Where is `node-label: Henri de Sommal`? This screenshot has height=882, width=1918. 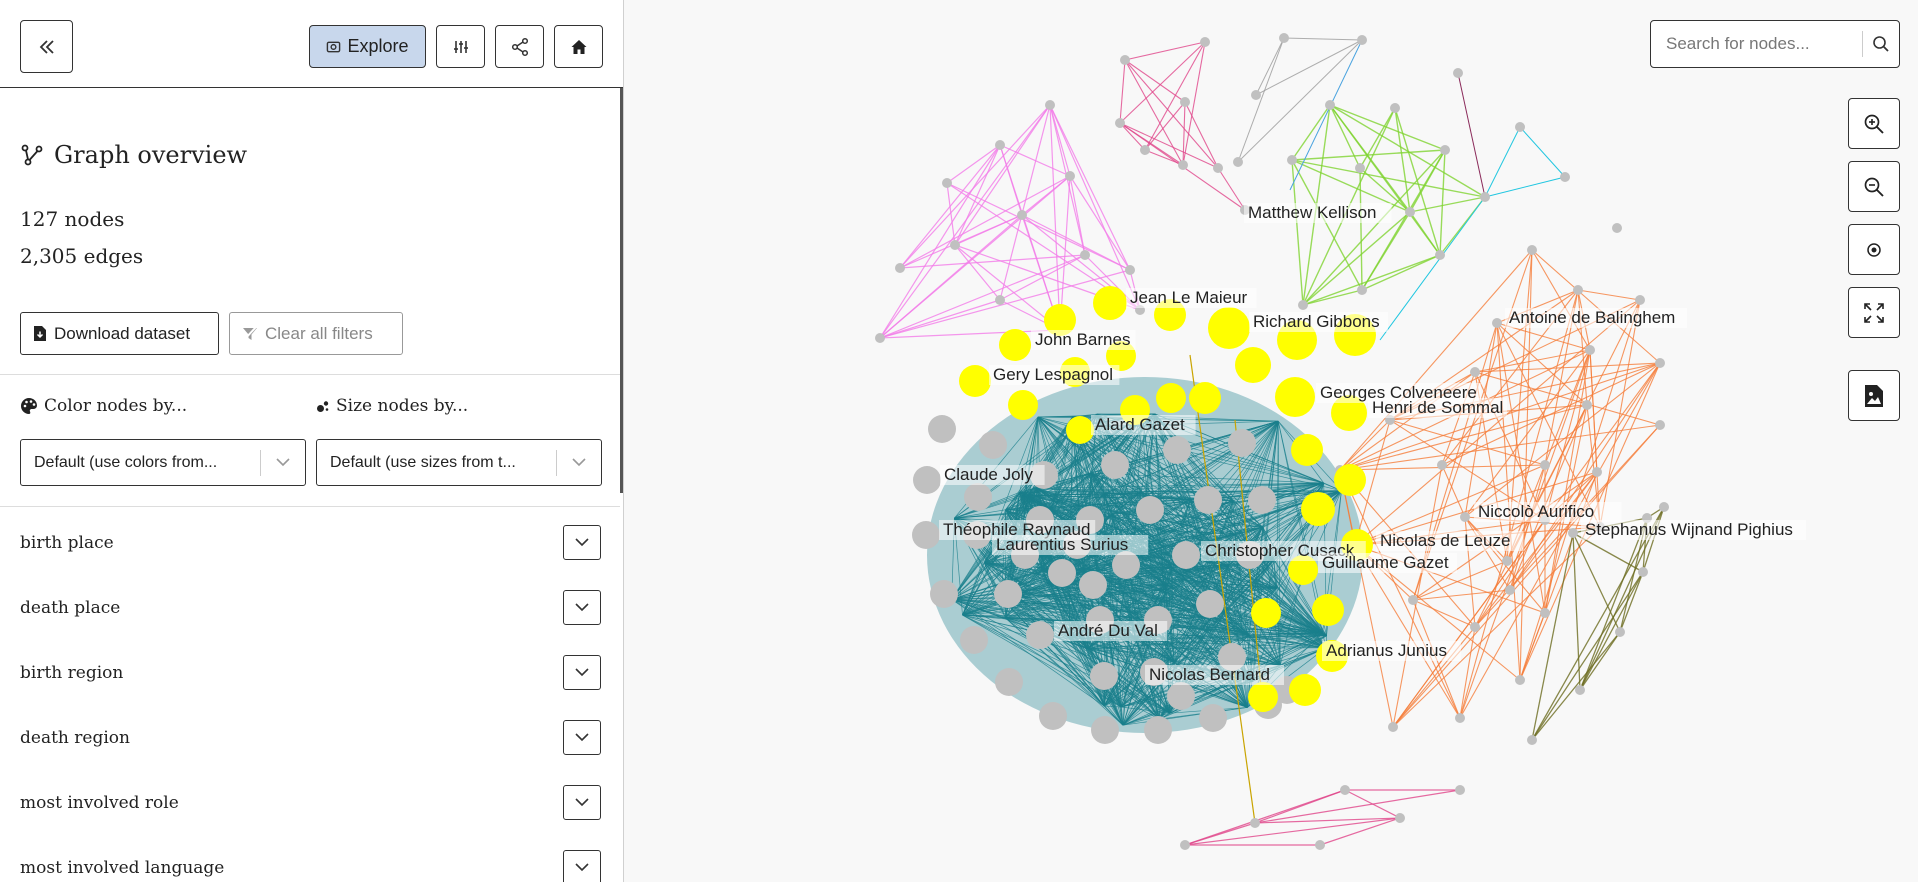 node-label: Henri de Sommal is located at coordinates (1437, 407).